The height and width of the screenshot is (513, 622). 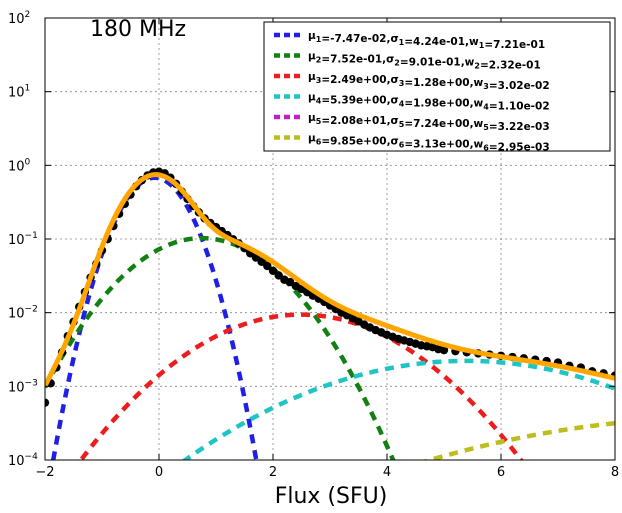 I want to click on legend-w-value: 7.21e-01, so click(x=519, y=45).